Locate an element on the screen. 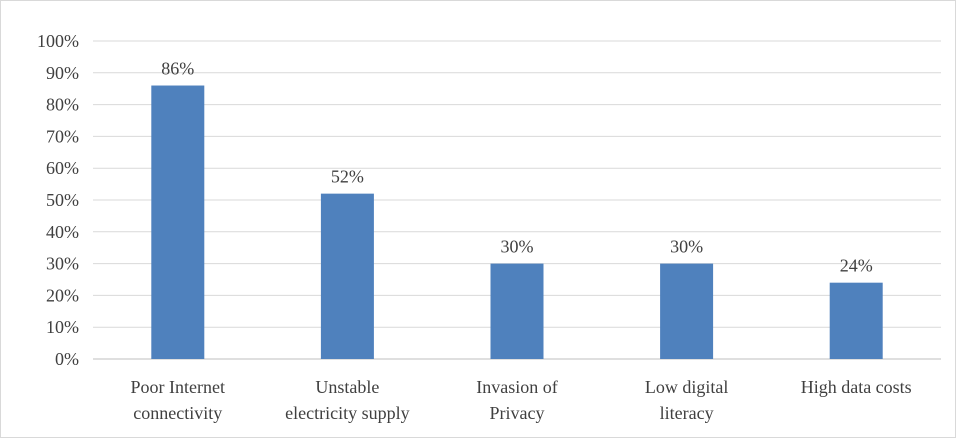 The height and width of the screenshot is (439, 956). y-tick-label: 30% is located at coordinates (62, 264).